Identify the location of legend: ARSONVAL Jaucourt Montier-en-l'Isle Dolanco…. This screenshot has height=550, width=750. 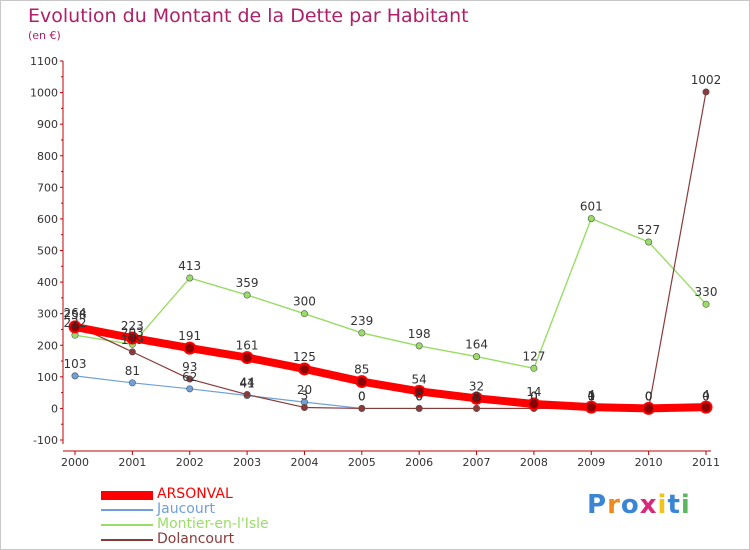
(201, 517).